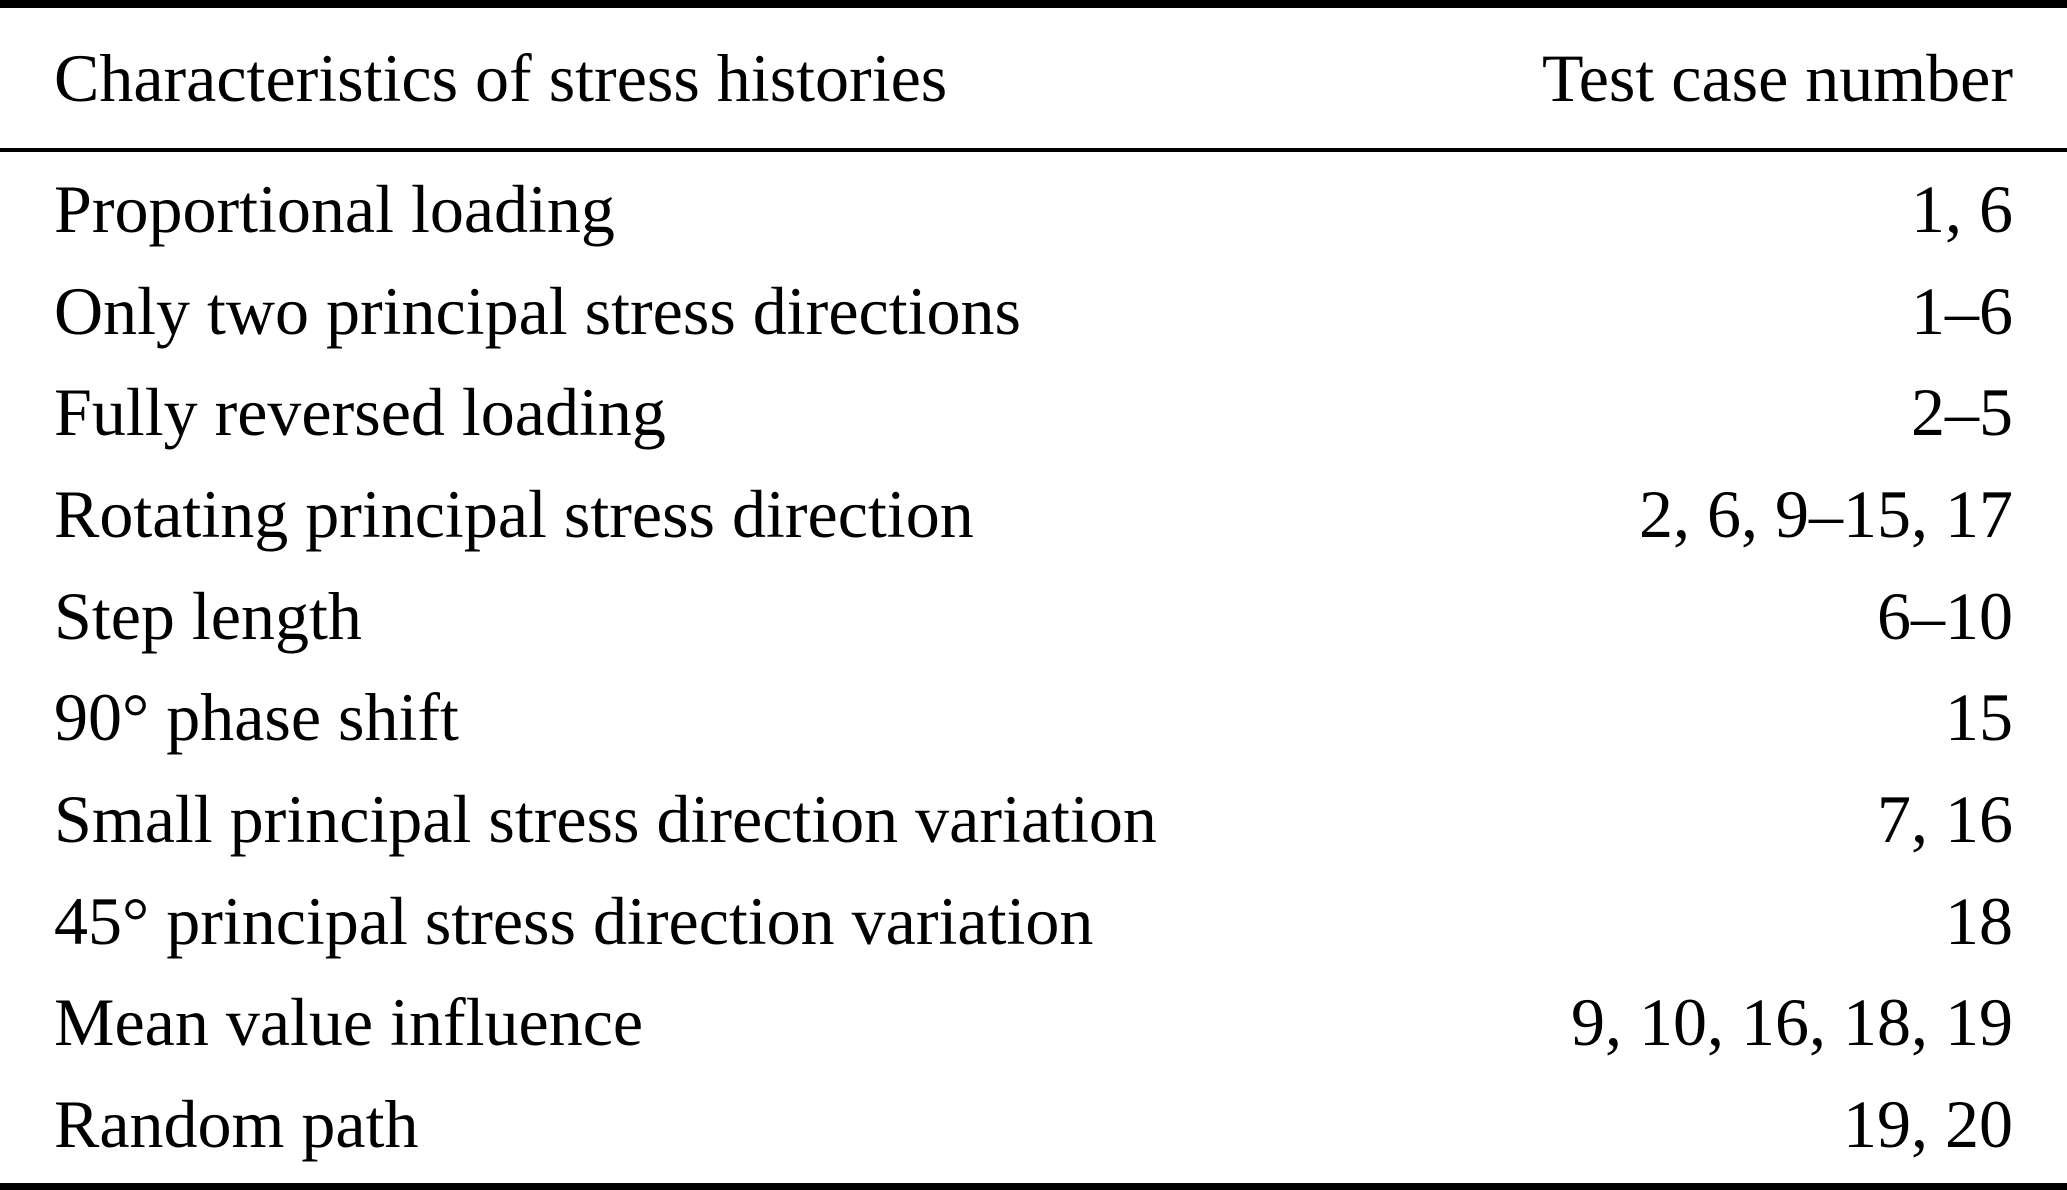 This screenshot has width=2067, height=1190. Describe the element at coordinates (1033, 412) in the screenshot. I see `table-row: Fully reversed loading 2–5` at that location.